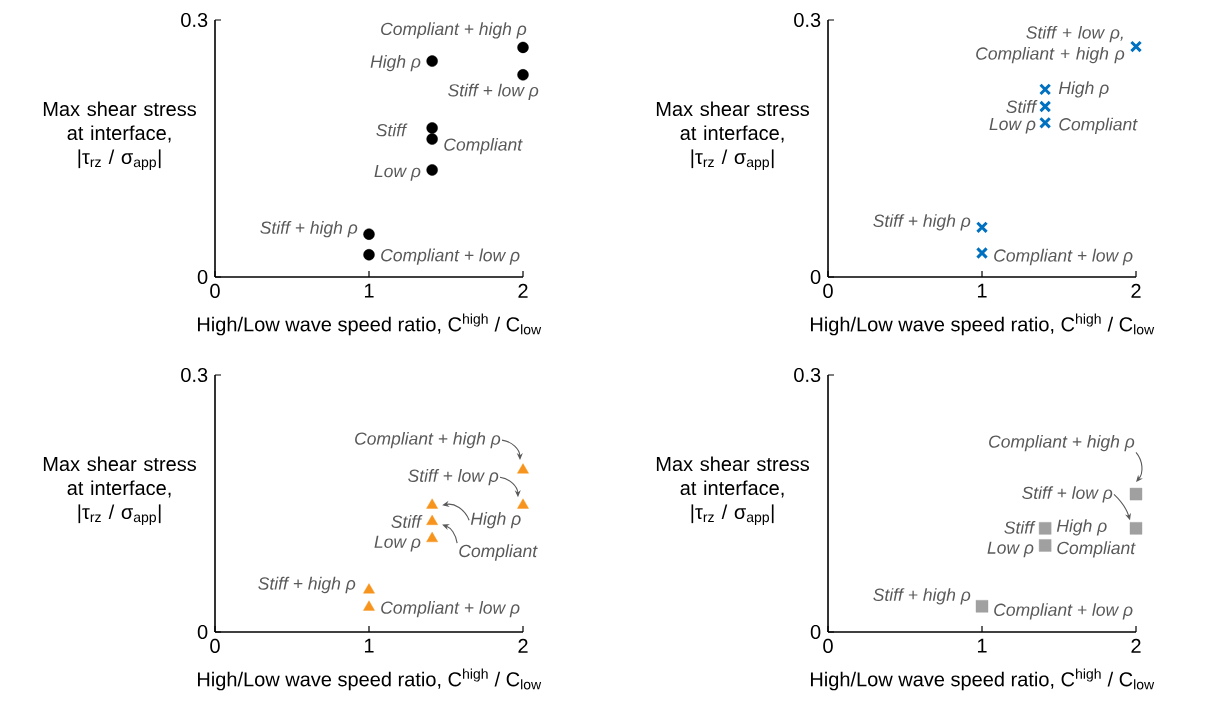 The image size is (1207, 707). Describe the element at coordinates (1050, 44) in the screenshot. I see `annotation: Stiff + low ρ, Compliant + high ρ` at that location.